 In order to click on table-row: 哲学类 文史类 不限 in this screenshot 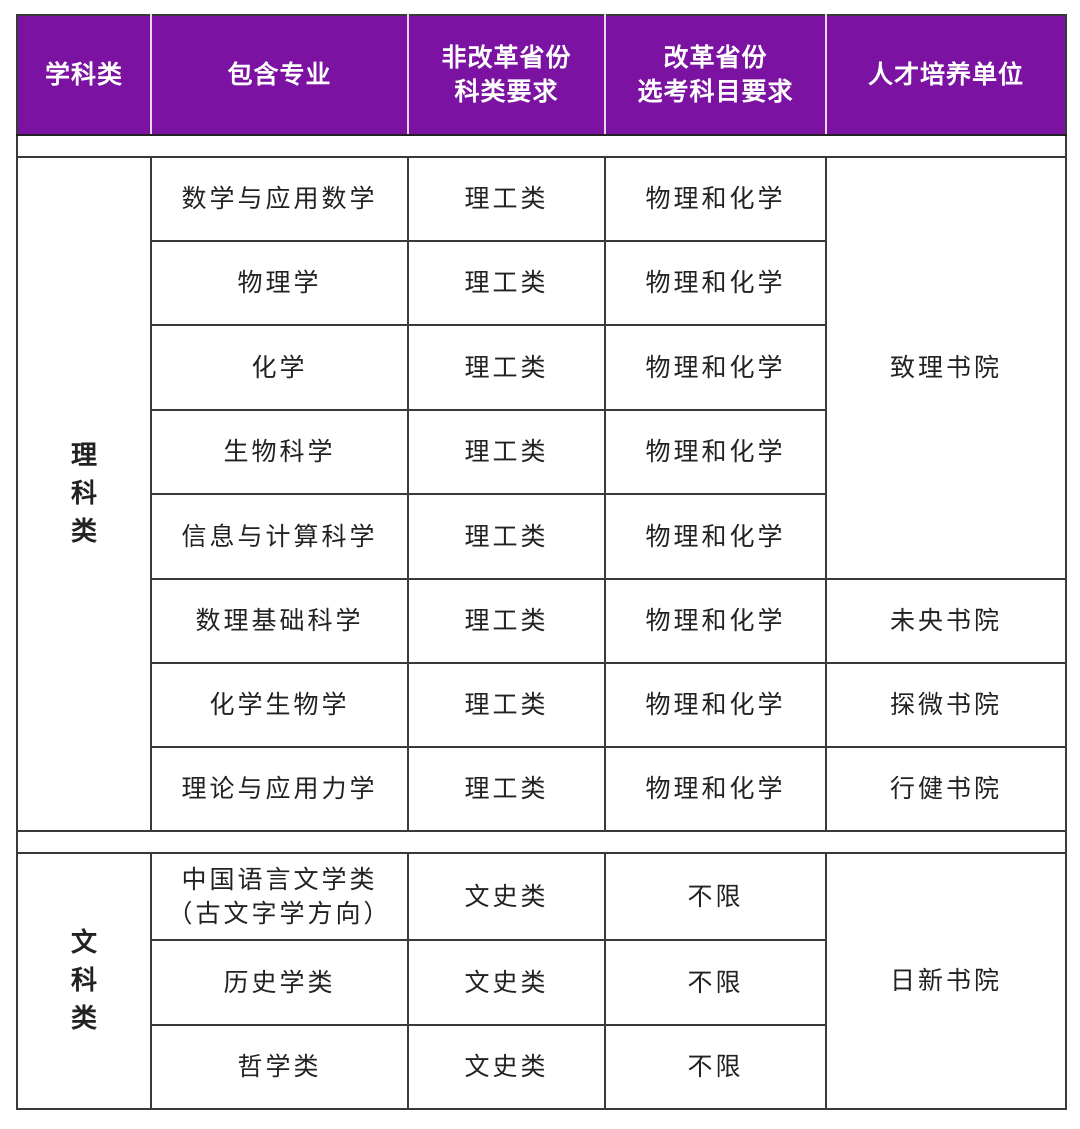, I will do `click(541, 1067)`.